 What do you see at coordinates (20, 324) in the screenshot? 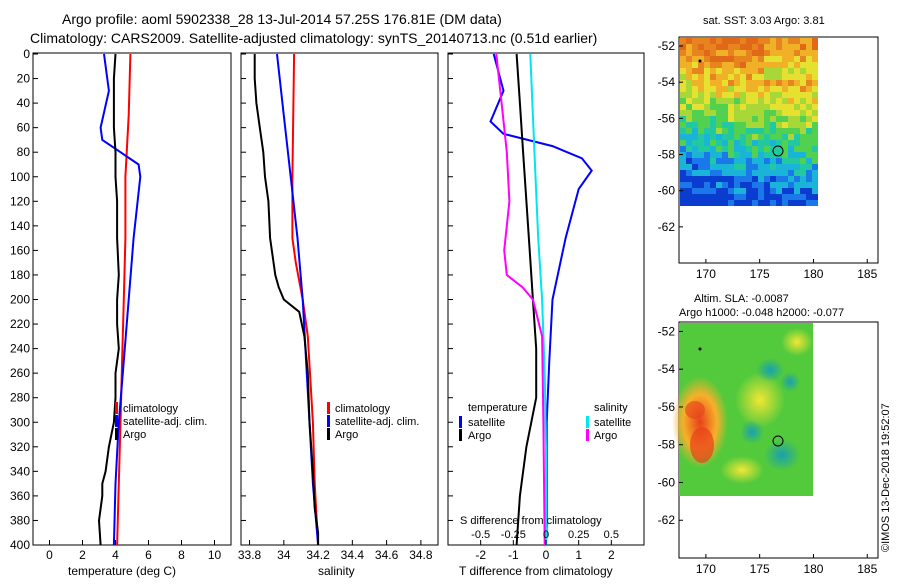
I see `depth-tick-label: 220` at bounding box center [20, 324].